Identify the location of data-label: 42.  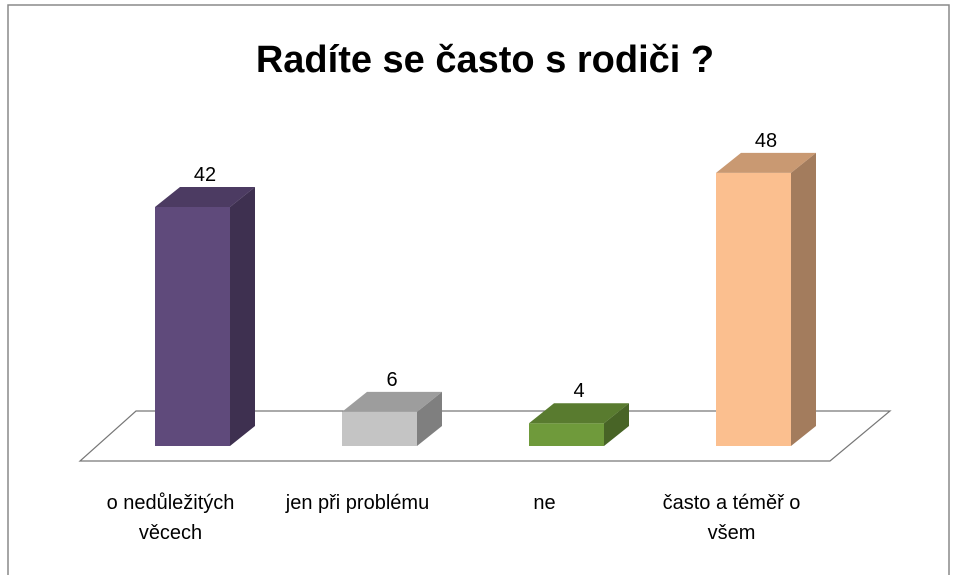
(205, 175).